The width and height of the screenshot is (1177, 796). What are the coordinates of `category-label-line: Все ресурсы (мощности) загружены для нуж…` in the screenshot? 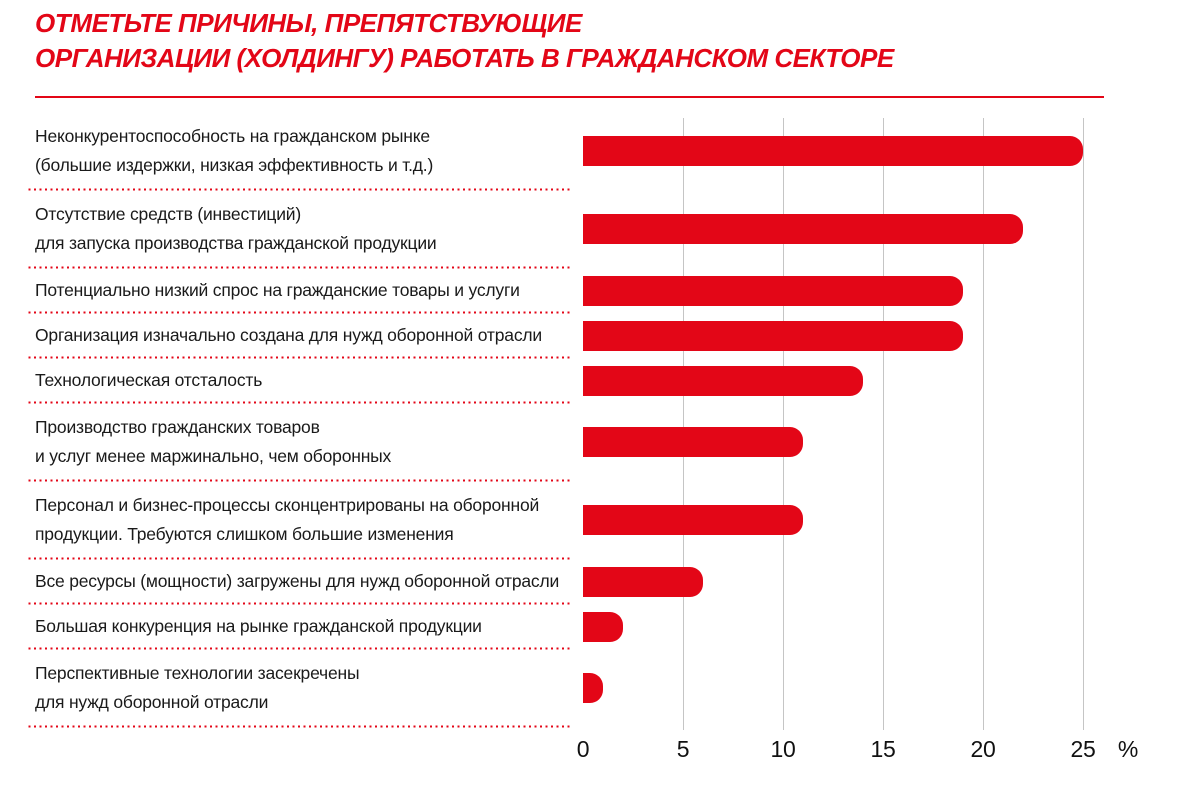 It's located at (297, 581).